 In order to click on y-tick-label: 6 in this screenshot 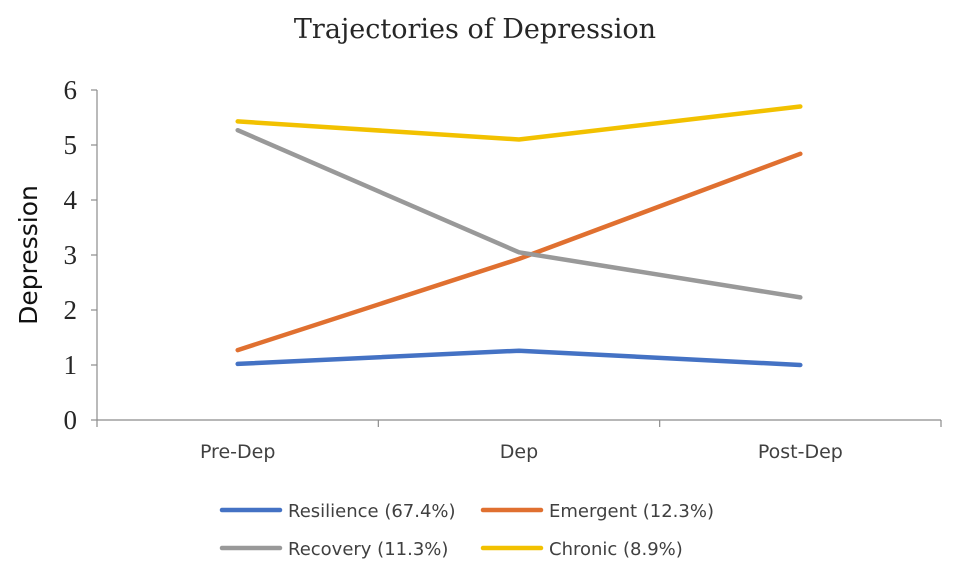, I will do `click(71, 90)`.